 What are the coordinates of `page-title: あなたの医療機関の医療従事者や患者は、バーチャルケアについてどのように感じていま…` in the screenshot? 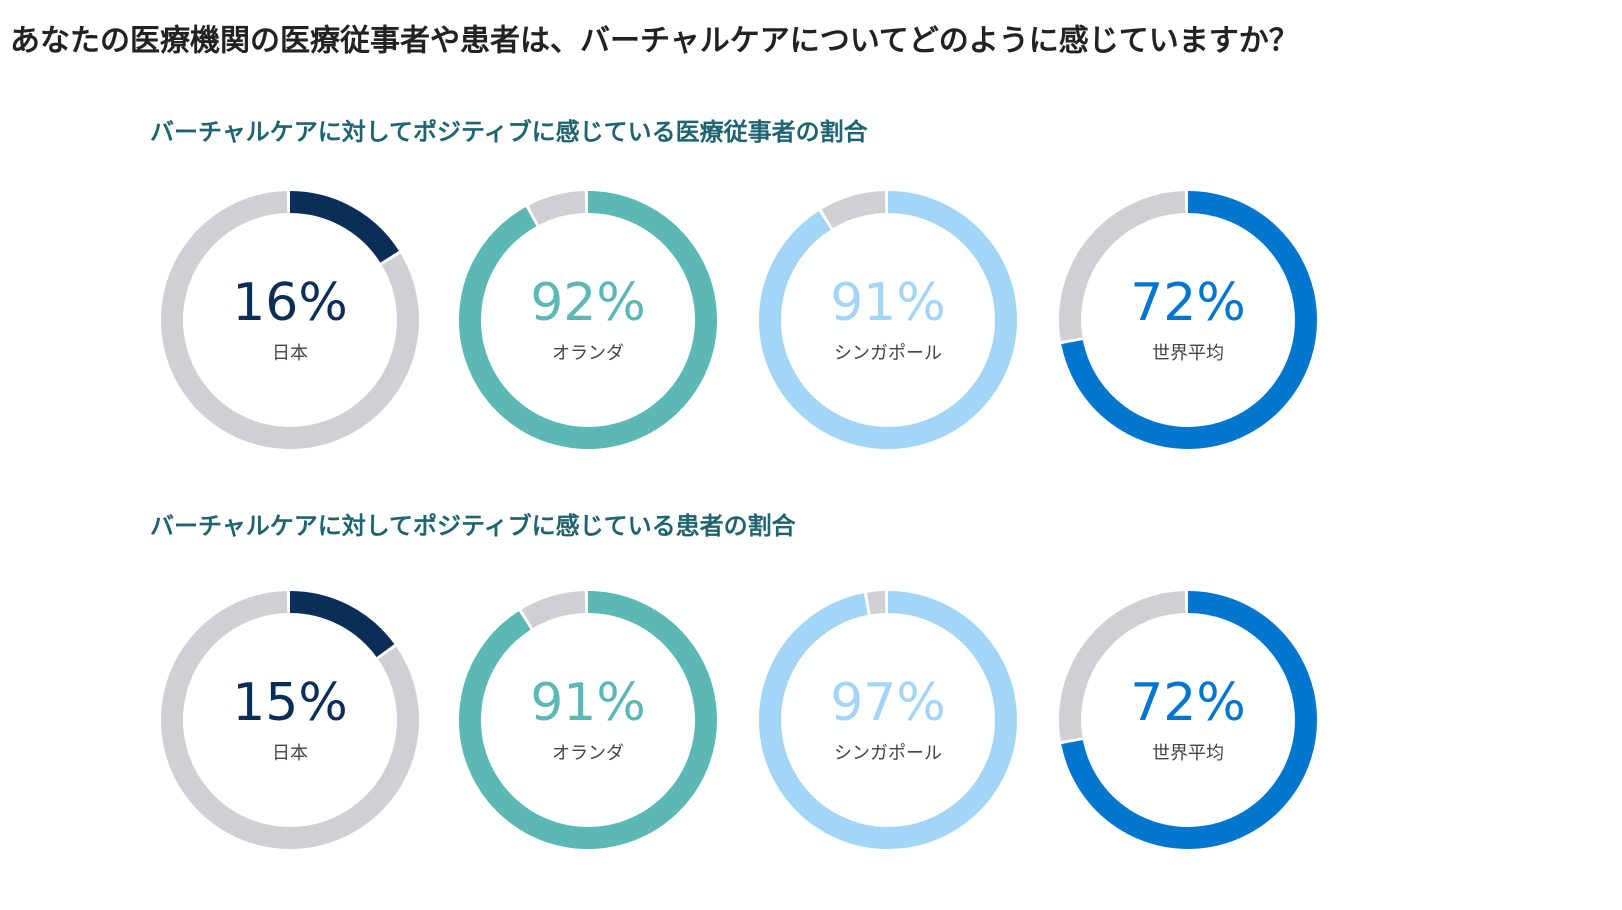 It's located at (654, 41).